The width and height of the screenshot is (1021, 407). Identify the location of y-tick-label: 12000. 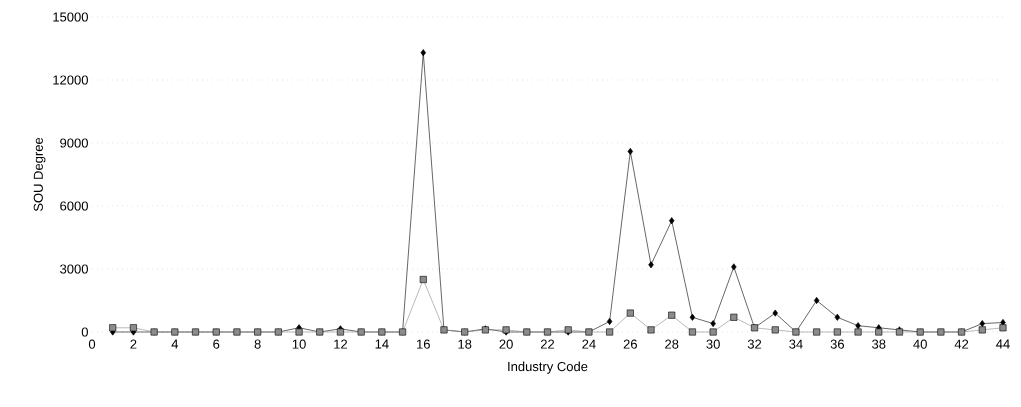
(70, 80).